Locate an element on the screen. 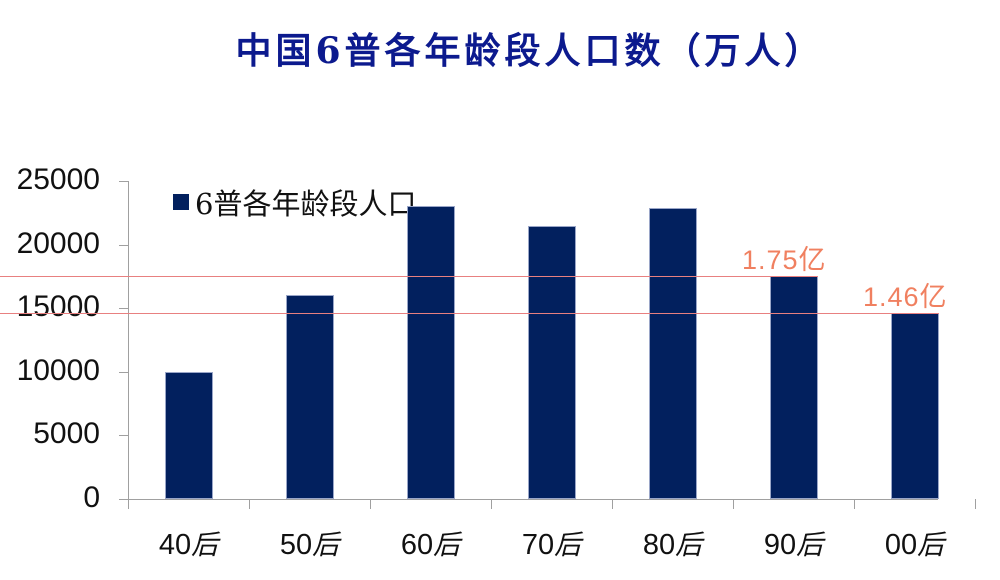  x-tick-label: 00后 is located at coordinates (914, 545).